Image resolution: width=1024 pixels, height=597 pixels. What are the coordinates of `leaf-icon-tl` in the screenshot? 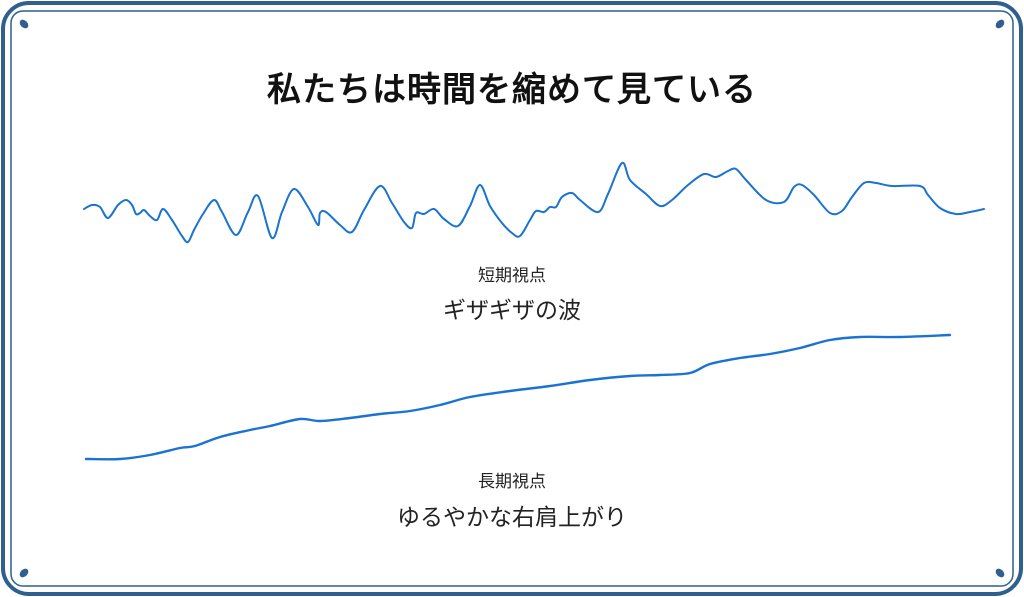 It's located at (24, 24).